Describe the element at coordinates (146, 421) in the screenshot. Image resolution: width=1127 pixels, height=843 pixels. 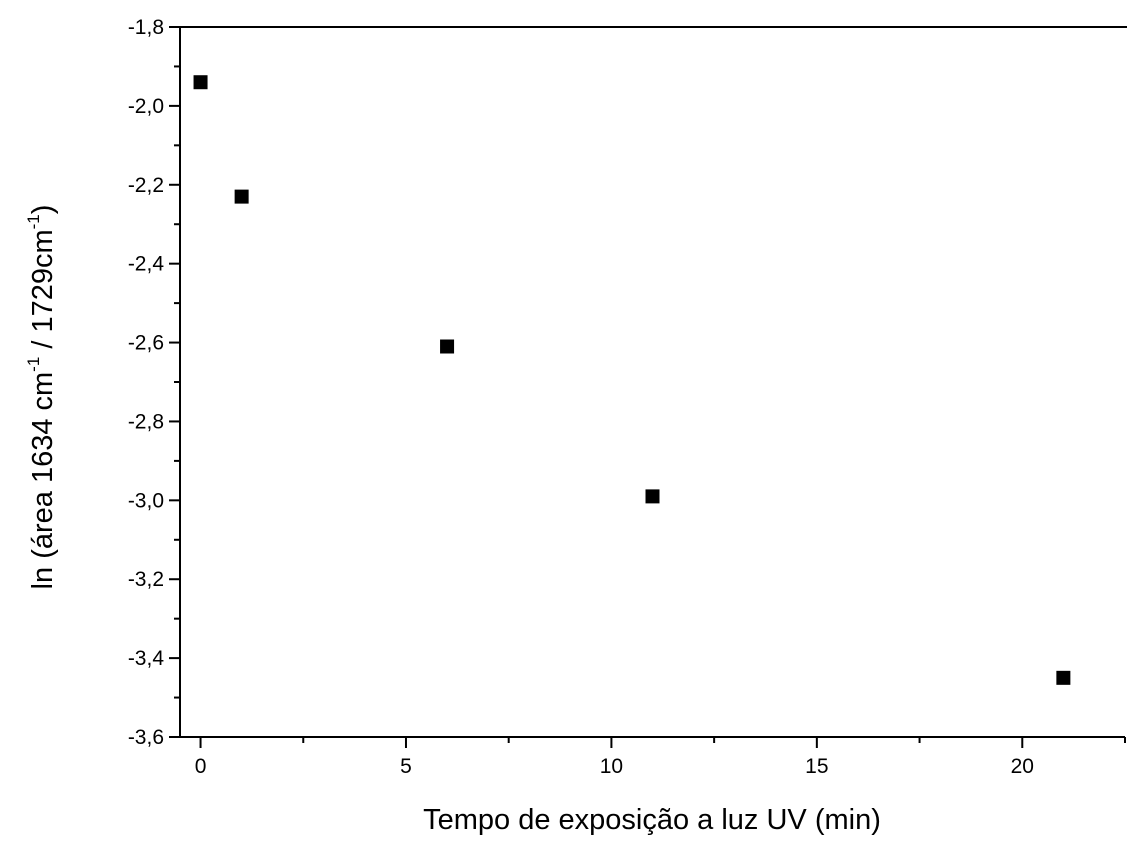
I see `y-tick-label: -2,8` at that location.